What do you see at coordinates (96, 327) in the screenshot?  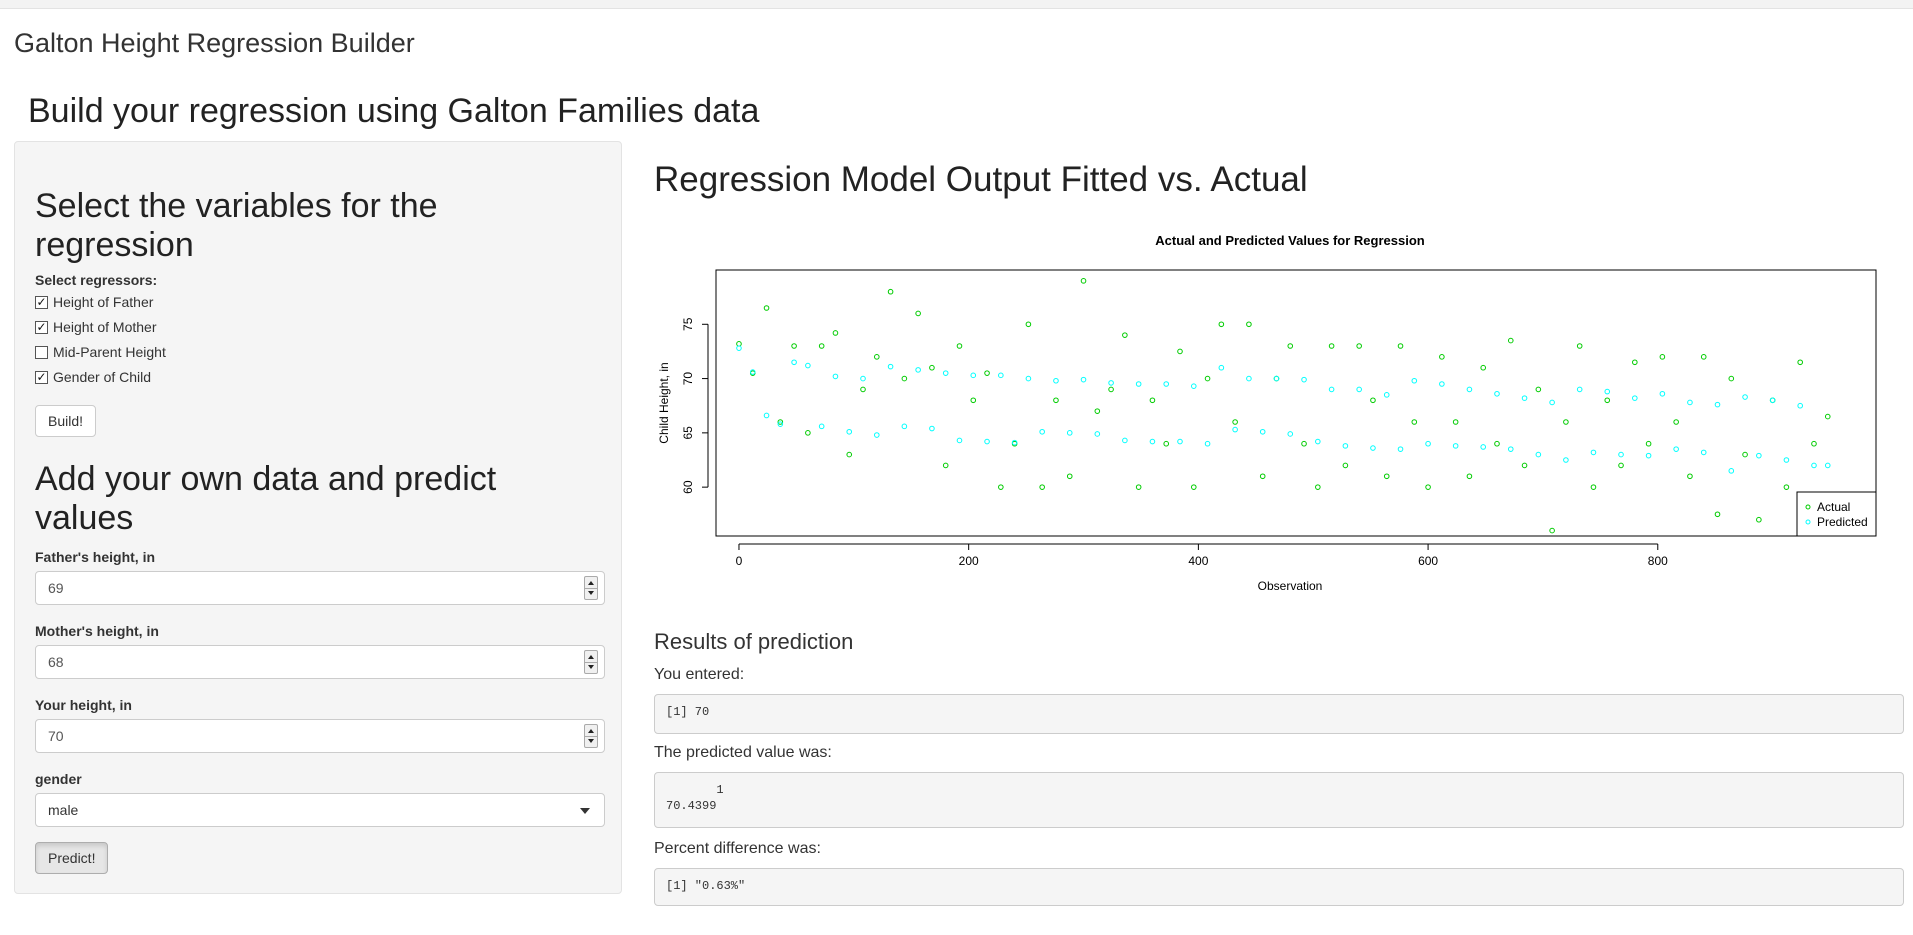 I see `regressor-mother-checkbox: ✓ Height of Mother` at bounding box center [96, 327].